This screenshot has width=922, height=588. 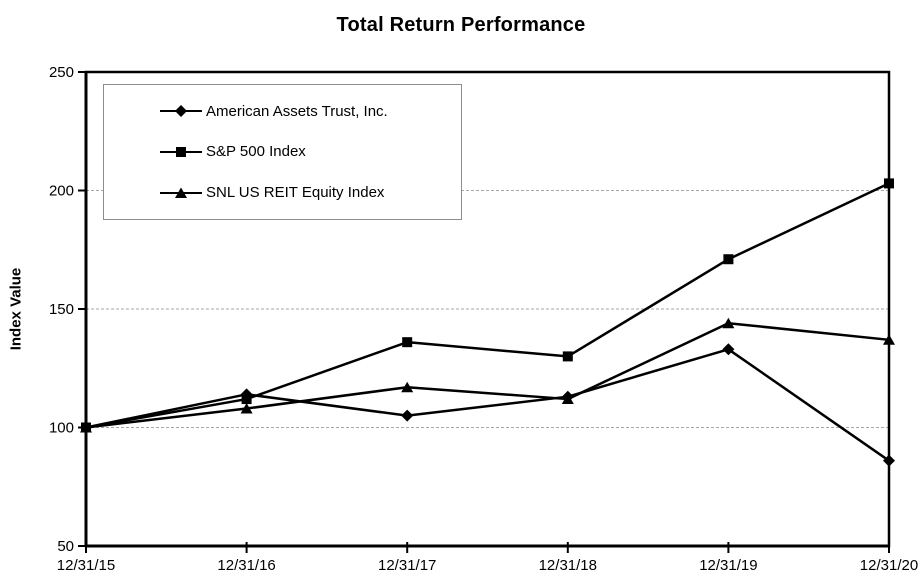 I want to click on y-axis-tick-label: 100, so click(x=61, y=428).